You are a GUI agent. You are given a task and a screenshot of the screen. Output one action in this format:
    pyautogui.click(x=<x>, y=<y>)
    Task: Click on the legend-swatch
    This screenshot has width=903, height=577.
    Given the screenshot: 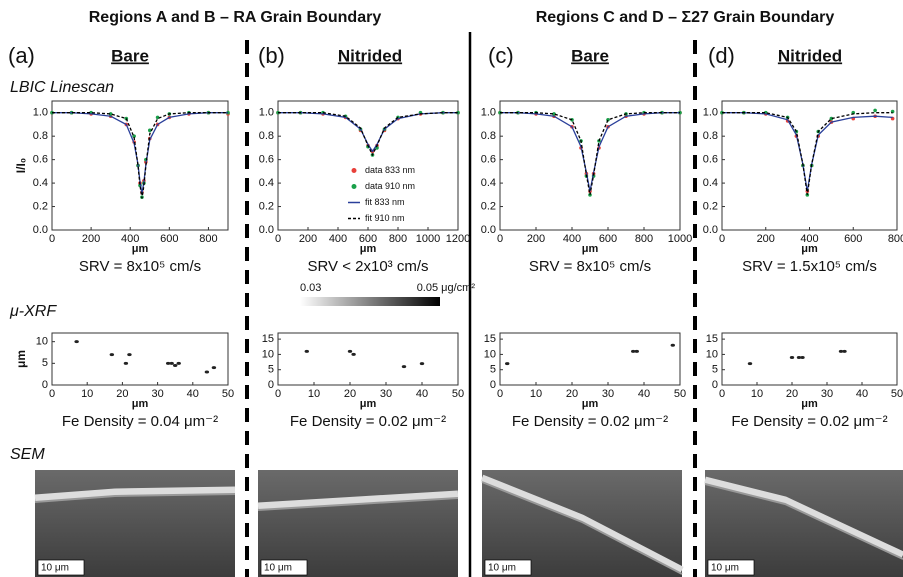 What is the action you would take?
    pyautogui.click(x=354, y=186)
    